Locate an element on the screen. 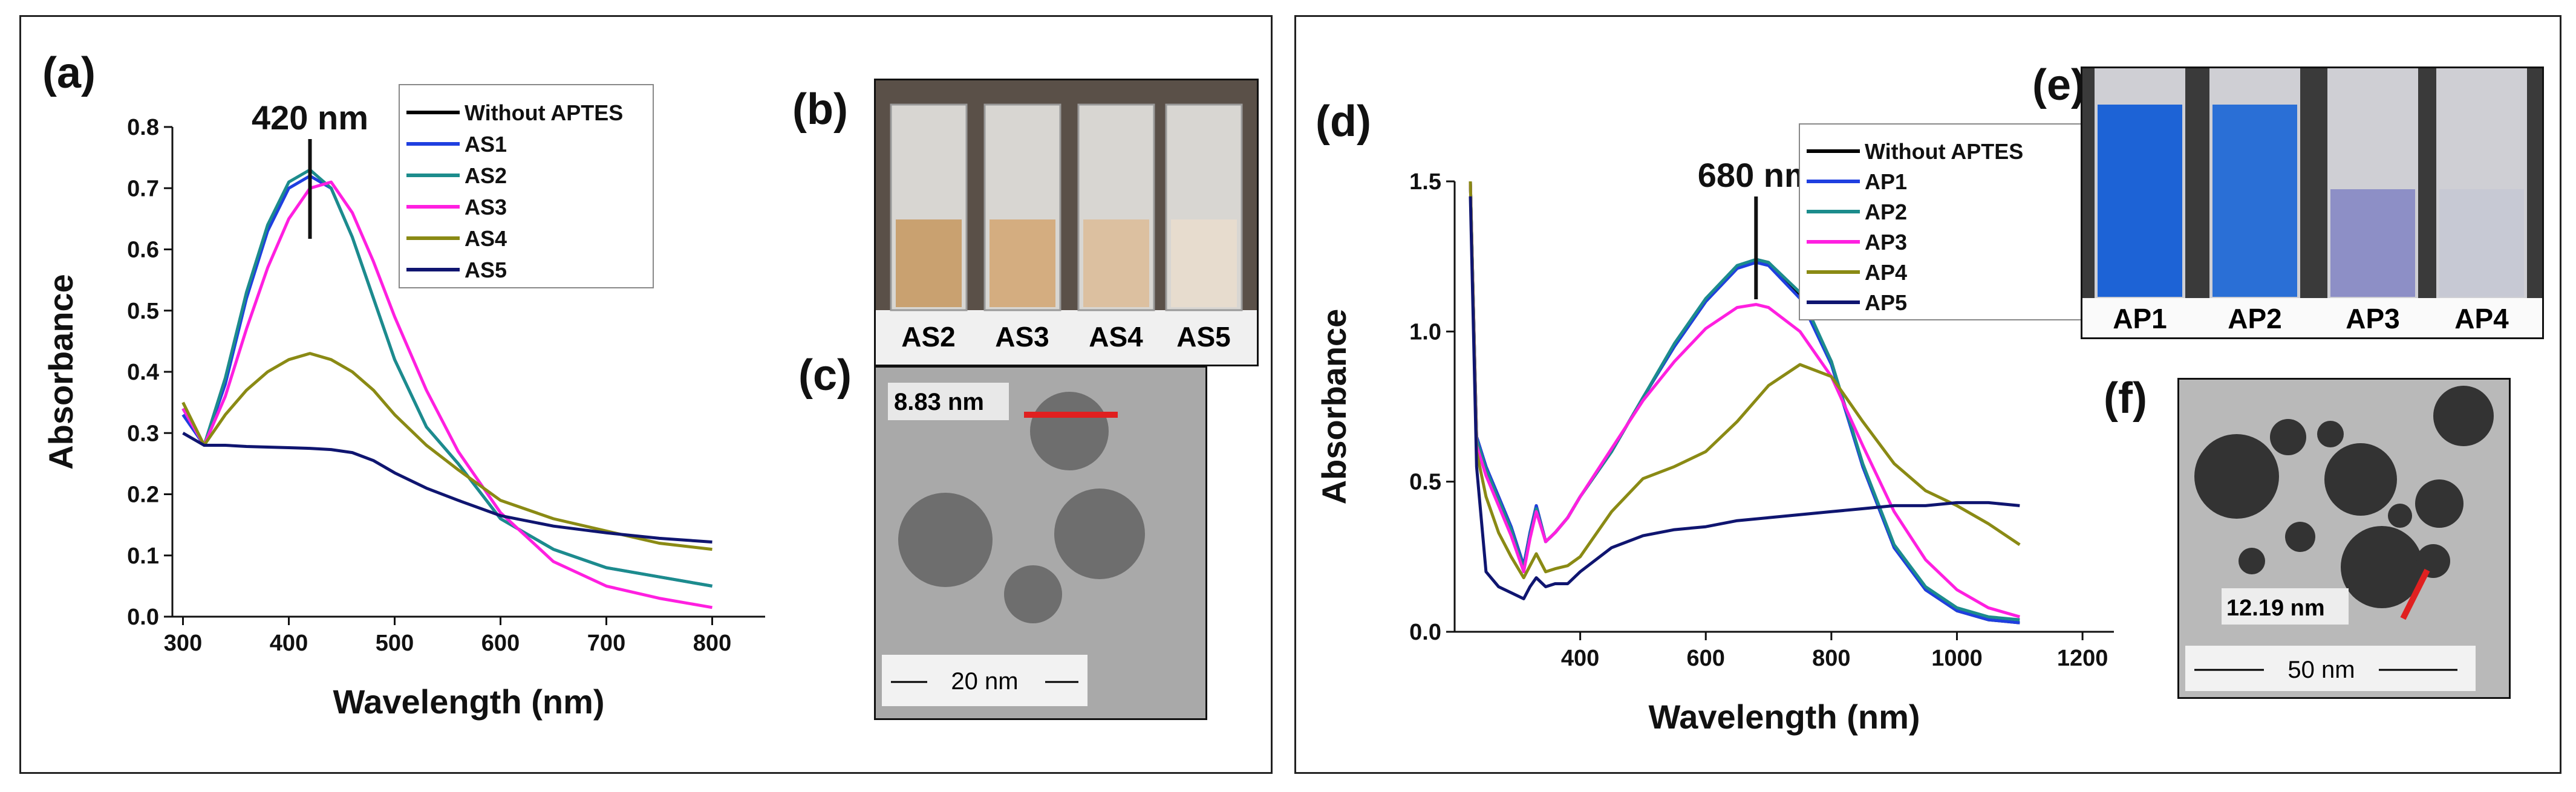  panel-label-b: (b) is located at coordinates (820, 109).